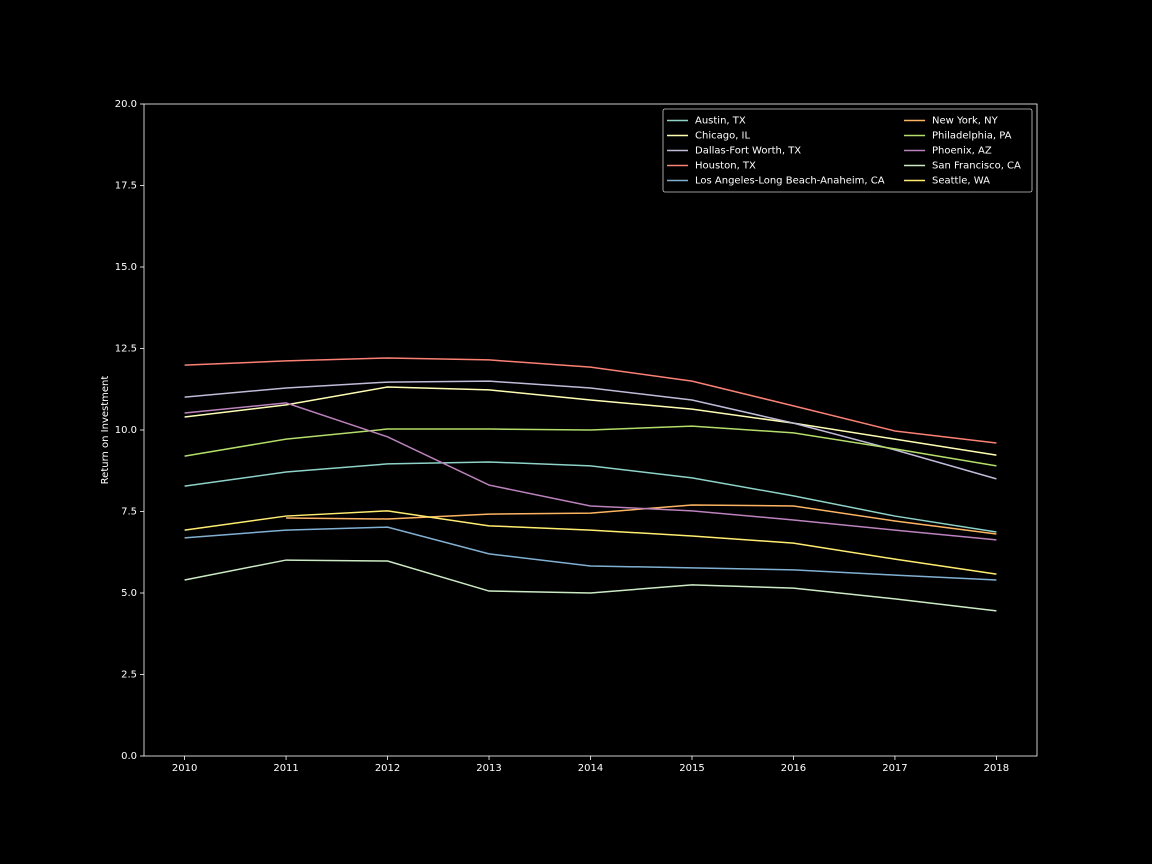 This screenshot has height=864, width=1152. Describe the element at coordinates (725, 166) in the screenshot. I see `legend-label: Houston, TX` at that location.